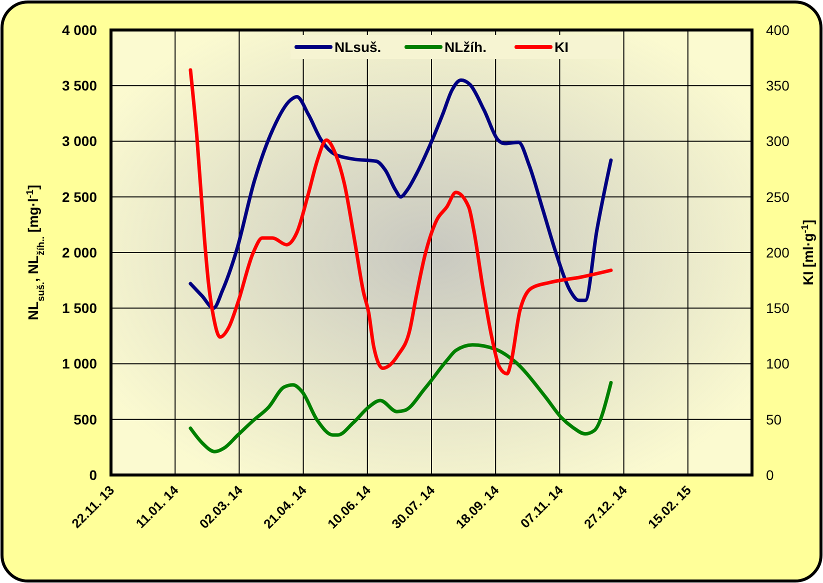 The height and width of the screenshot is (583, 823). What do you see at coordinates (778, 196) in the screenshot?
I see `y2-tick-label: 250` at bounding box center [778, 196].